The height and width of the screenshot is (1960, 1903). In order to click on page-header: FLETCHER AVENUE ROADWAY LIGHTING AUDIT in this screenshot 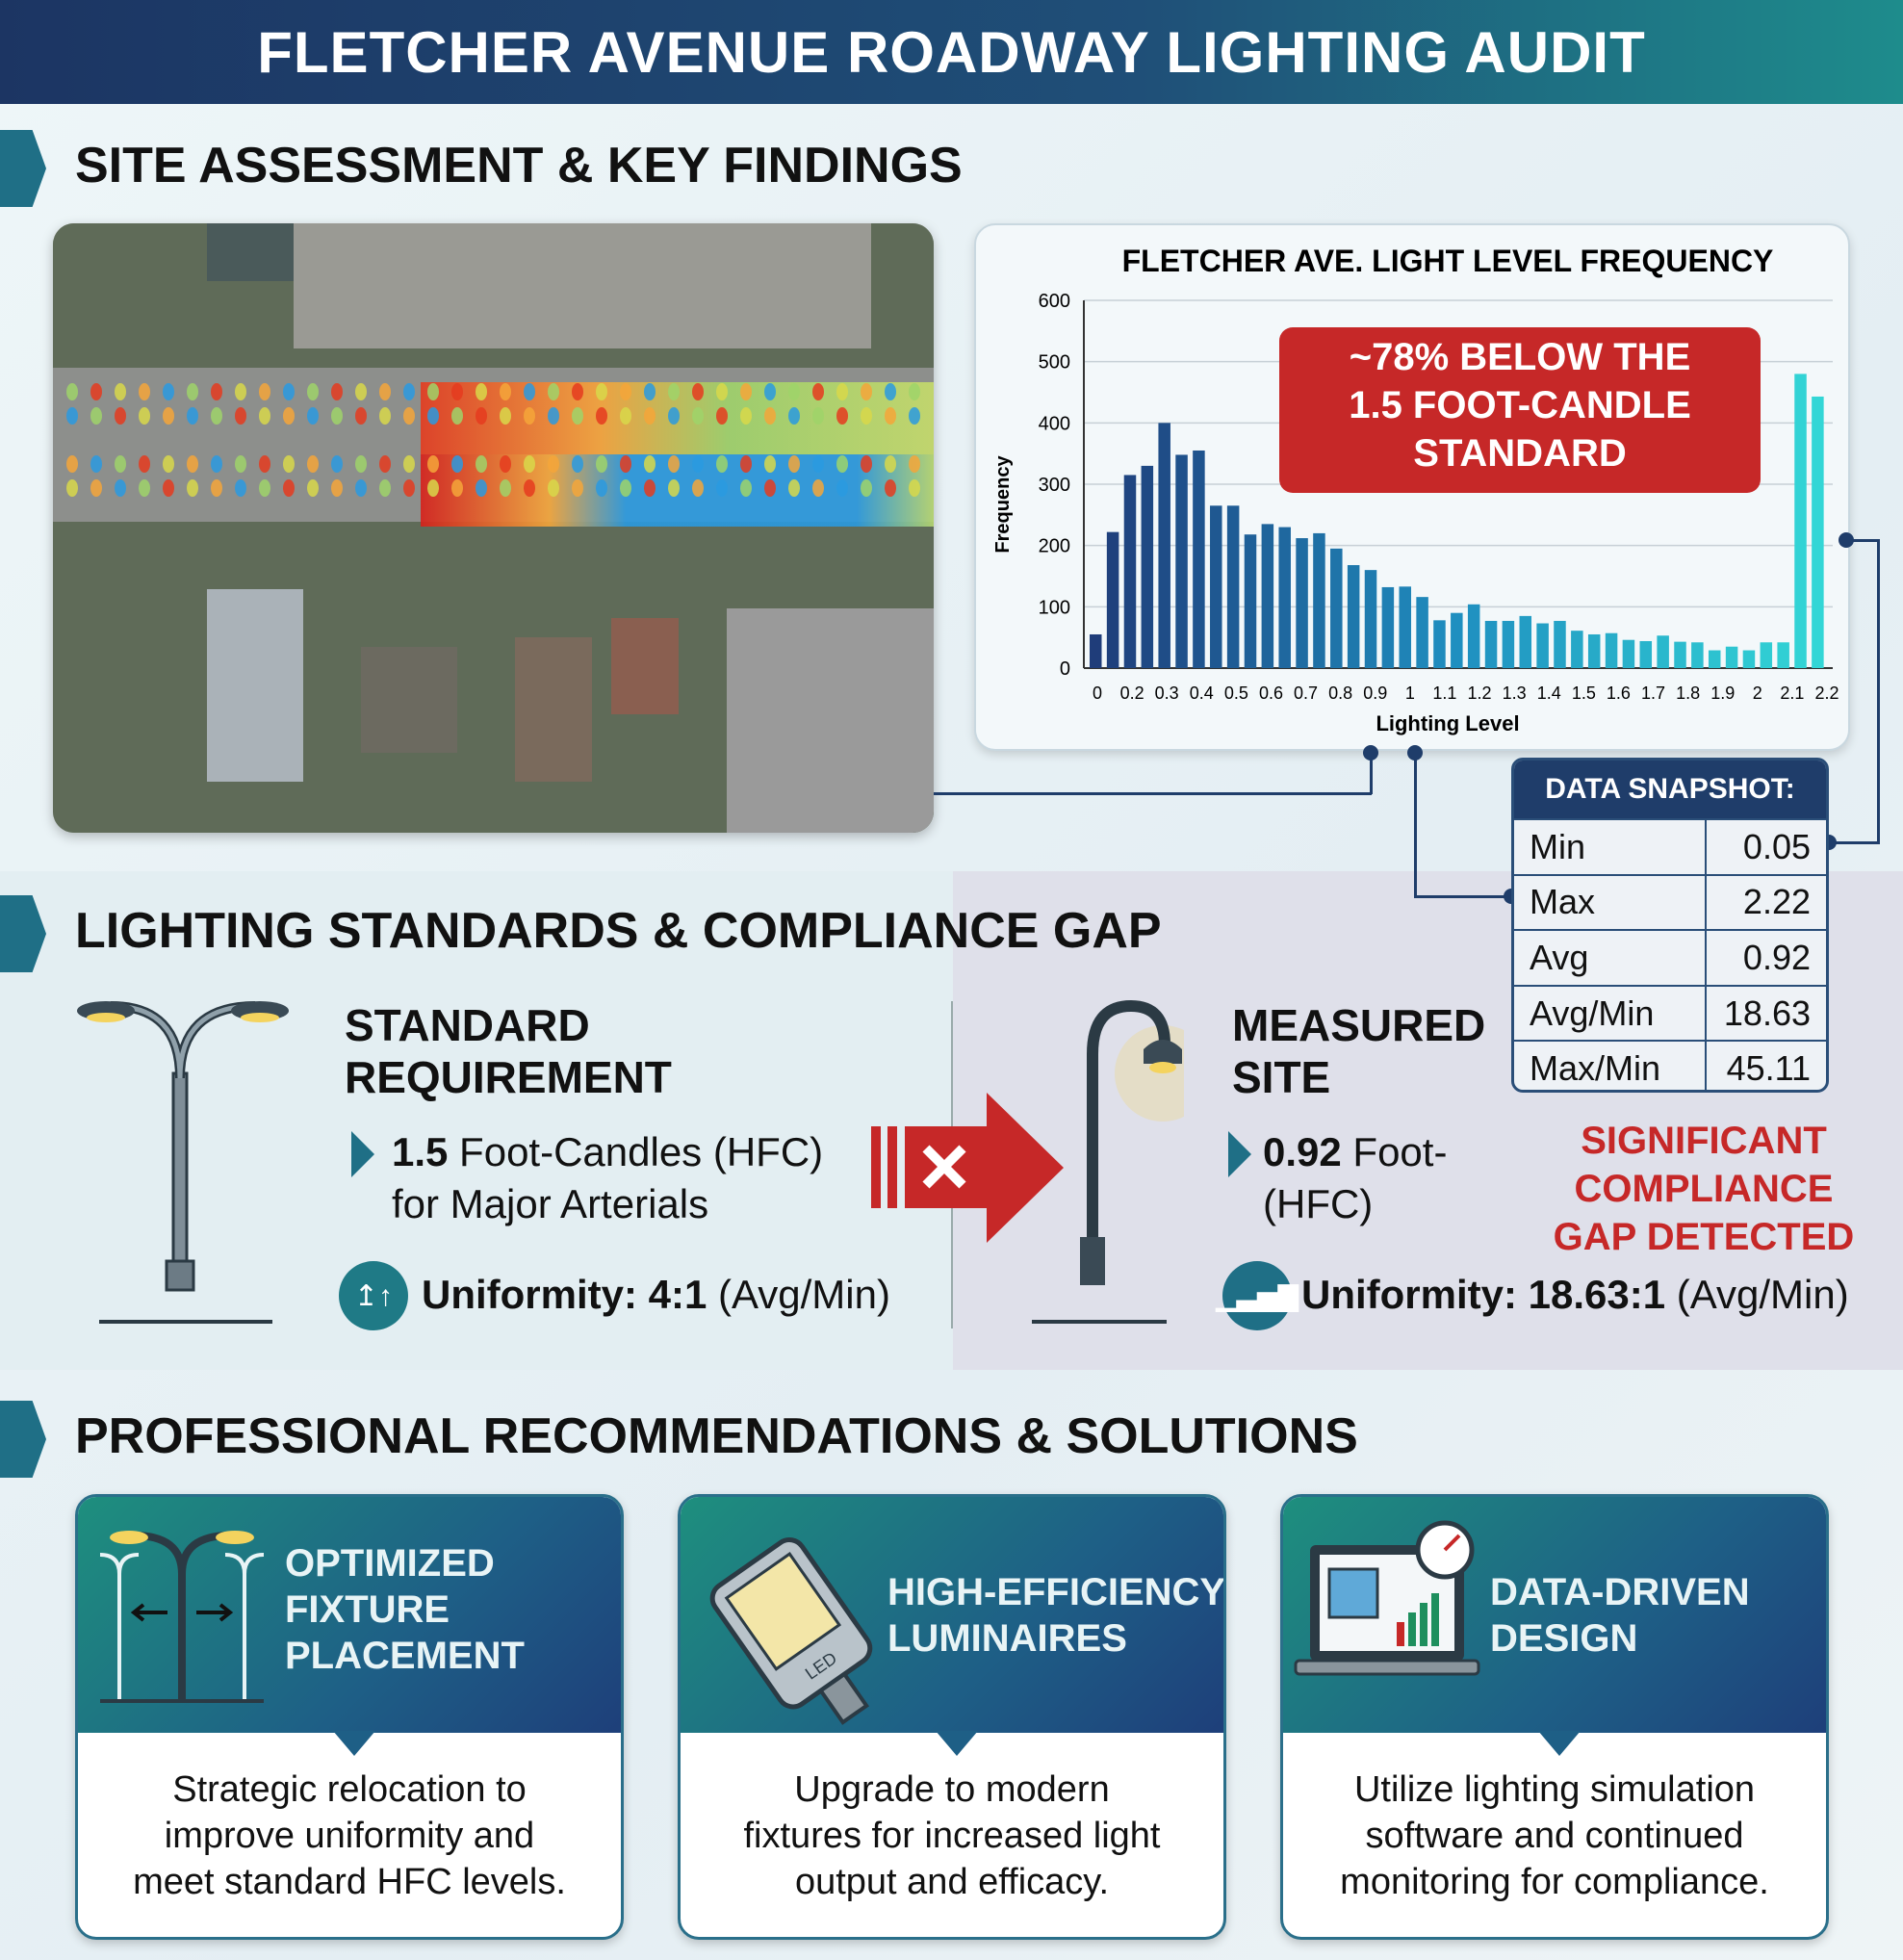, I will do `click(951, 52)`.